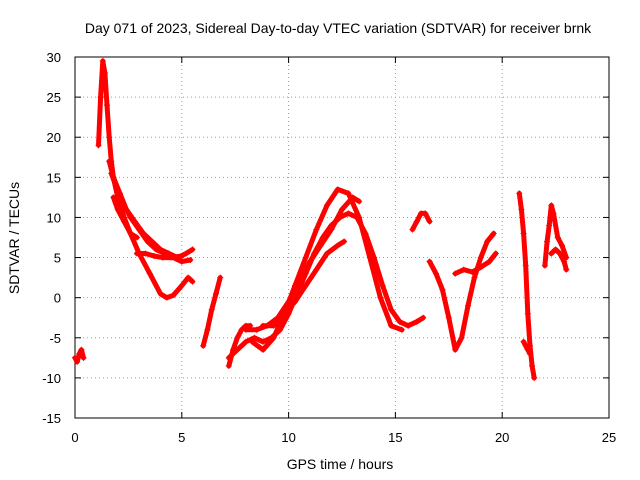 This screenshot has height=480, width=640. I want to click on x-tick-label: 10, so click(288, 437).